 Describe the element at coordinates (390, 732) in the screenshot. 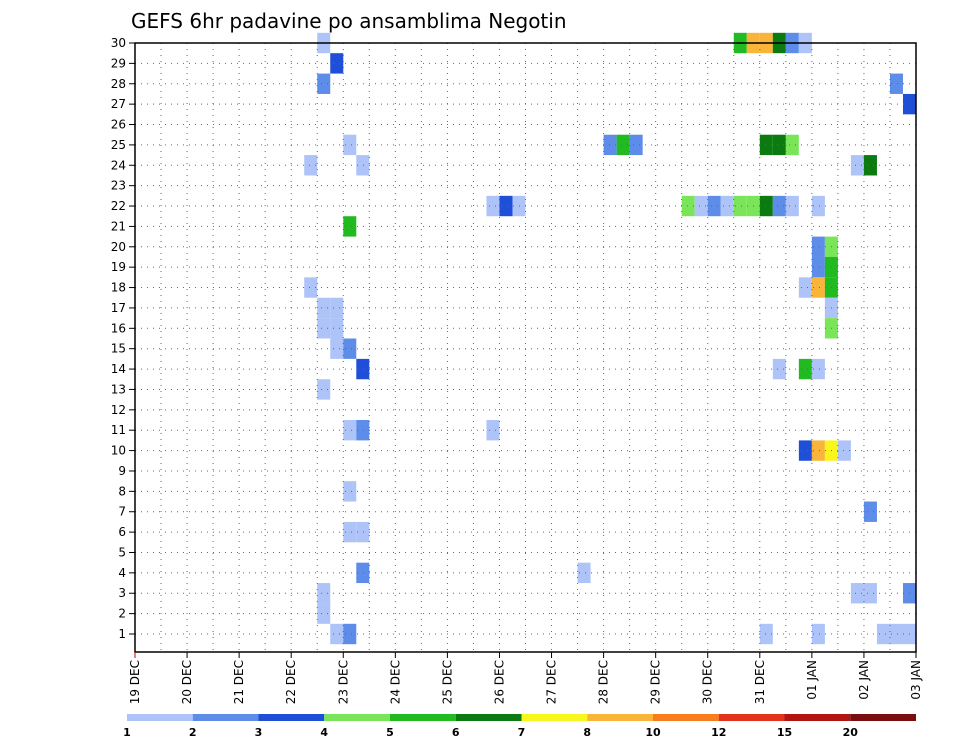

I see `legend-label: 5` at that location.